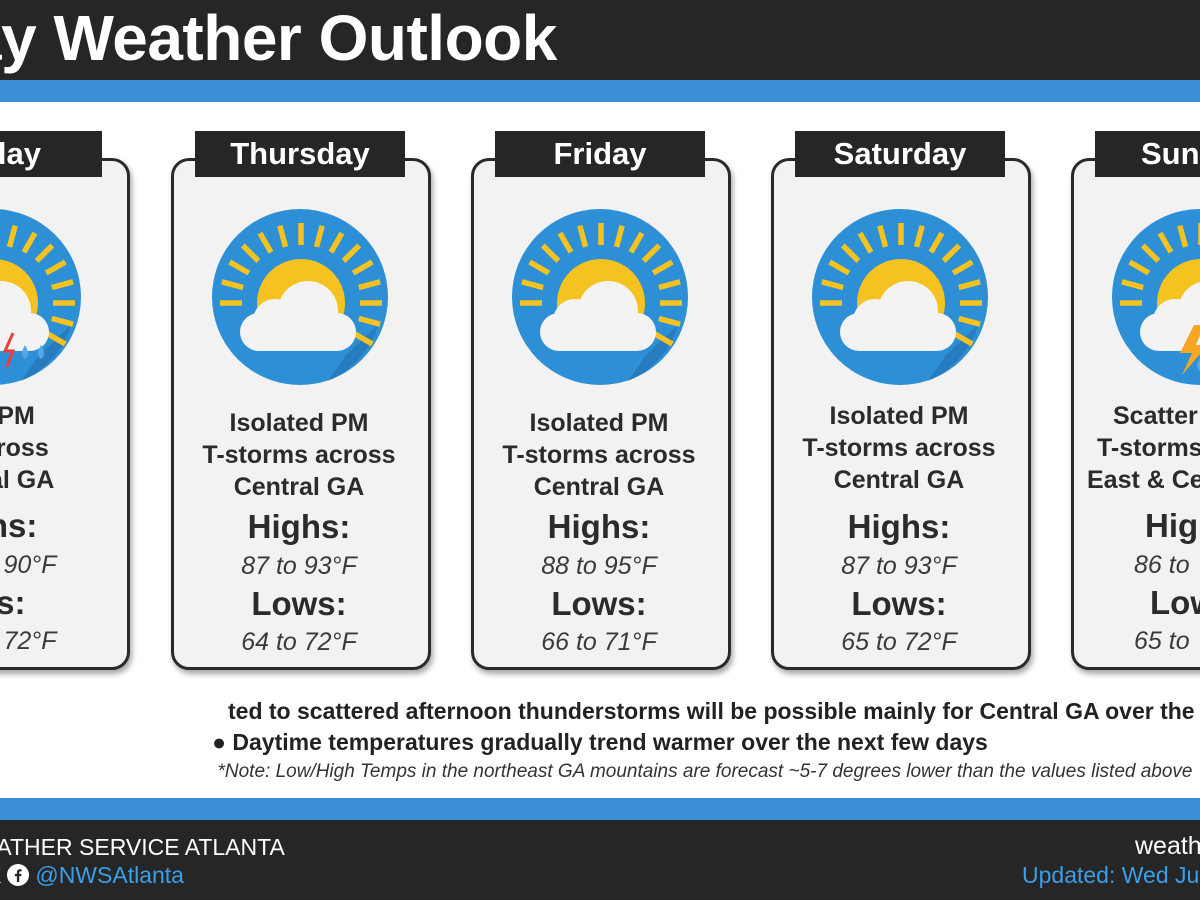  I want to click on conditions-line: Scatter, so click(1155, 416).